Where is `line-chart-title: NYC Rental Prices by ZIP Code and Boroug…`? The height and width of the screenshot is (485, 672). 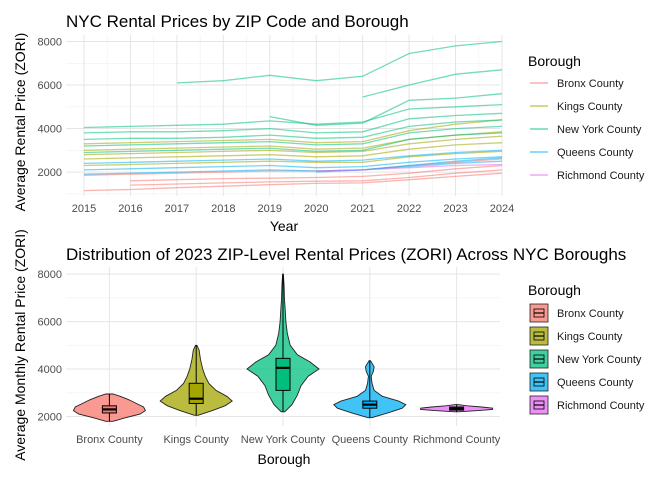 line-chart-title: NYC Rental Prices by ZIP Code and Boroug… is located at coordinates (237, 21).